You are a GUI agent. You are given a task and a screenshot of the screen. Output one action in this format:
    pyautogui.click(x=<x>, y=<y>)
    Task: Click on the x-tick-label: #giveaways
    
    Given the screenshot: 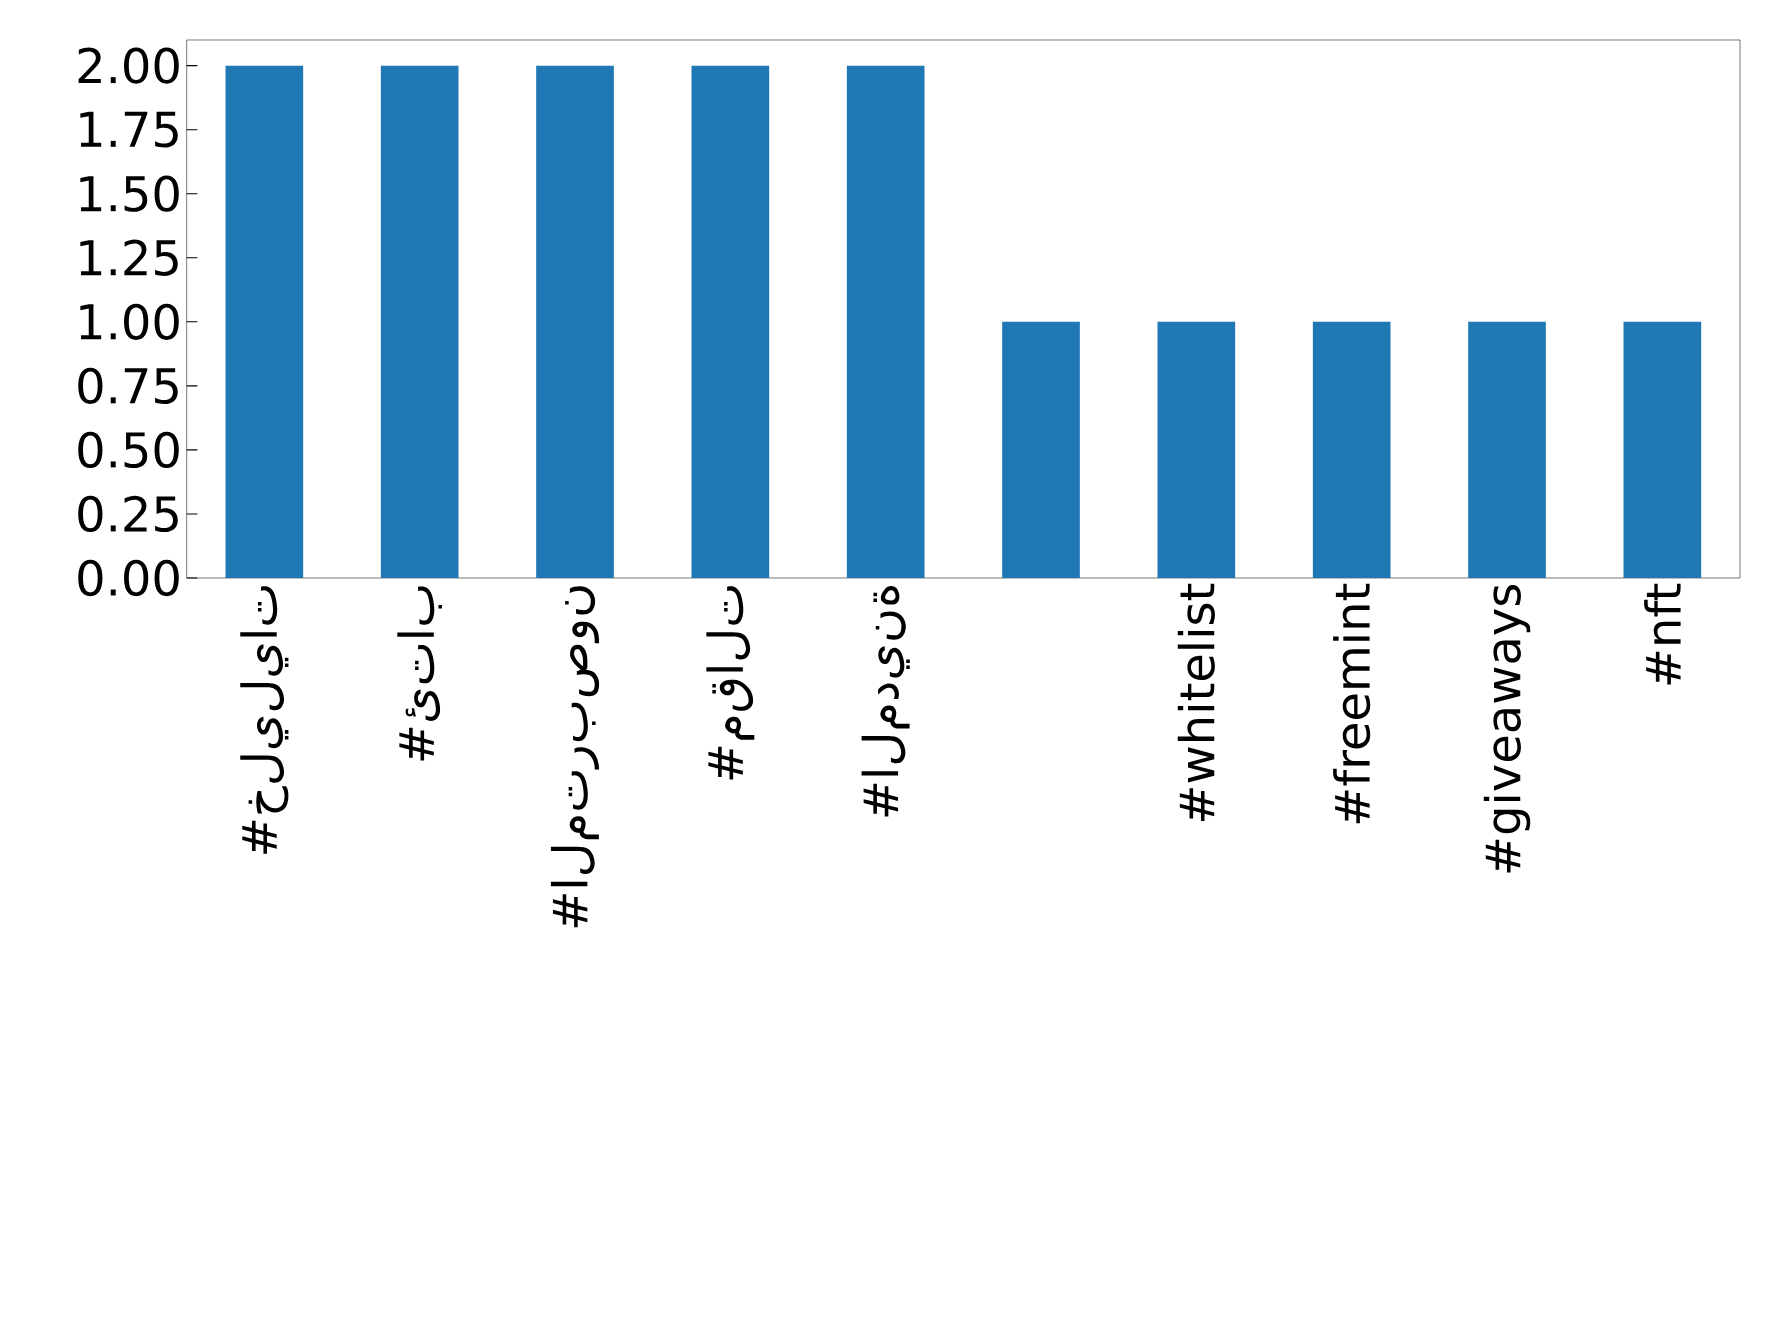 What is the action you would take?
    pyautogui.click(x=1507, y=728)
    